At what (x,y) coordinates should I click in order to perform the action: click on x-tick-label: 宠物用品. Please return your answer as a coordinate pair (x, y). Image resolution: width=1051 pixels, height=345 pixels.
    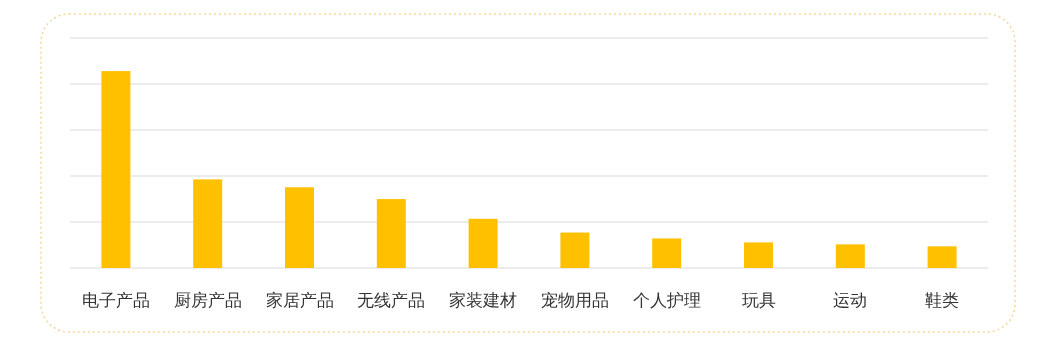
    Looking at the image, I should click on (574, 300).